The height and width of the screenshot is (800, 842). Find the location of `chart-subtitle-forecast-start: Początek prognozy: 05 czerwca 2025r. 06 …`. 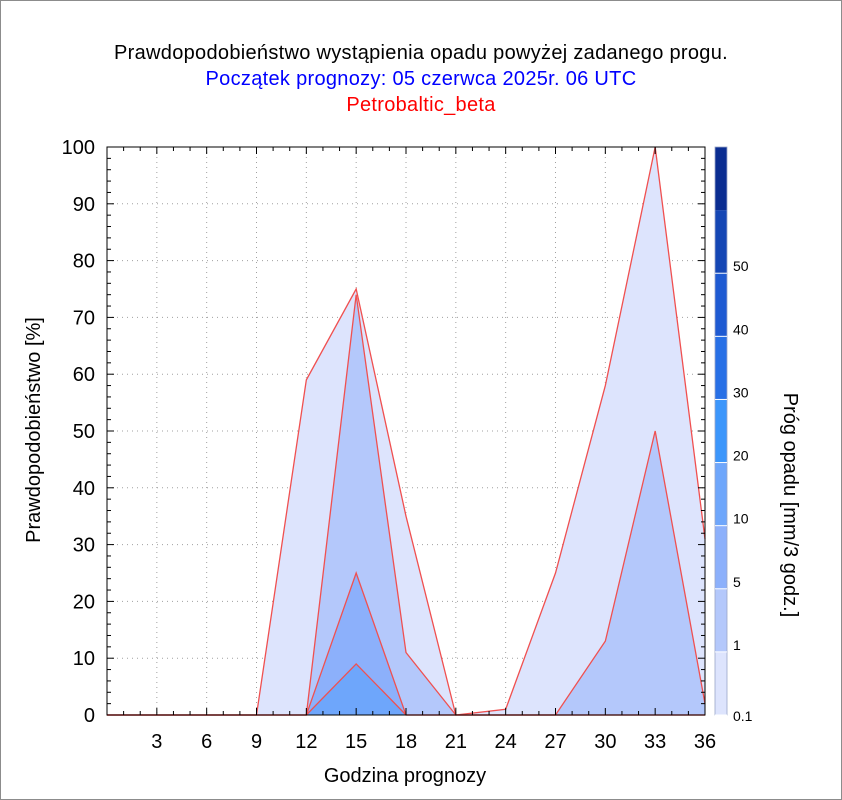

chart-subtitle-forecast-start: Początek prognozy: 05 czerwca 2025r. 06 … is located at coordinates (421, 79).